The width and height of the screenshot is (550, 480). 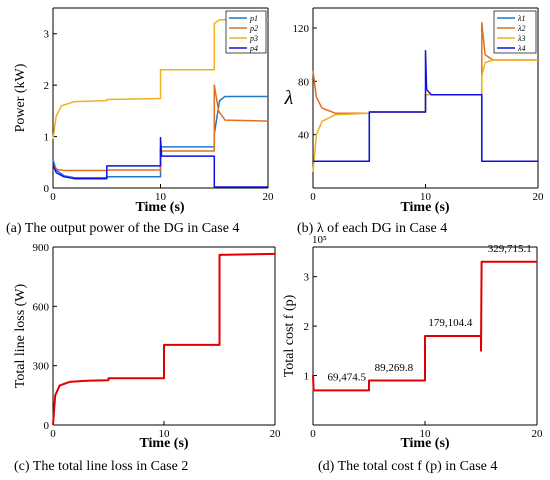 I want to click on y-axis-label-a: Power (kW), so click(x=20, y=97).